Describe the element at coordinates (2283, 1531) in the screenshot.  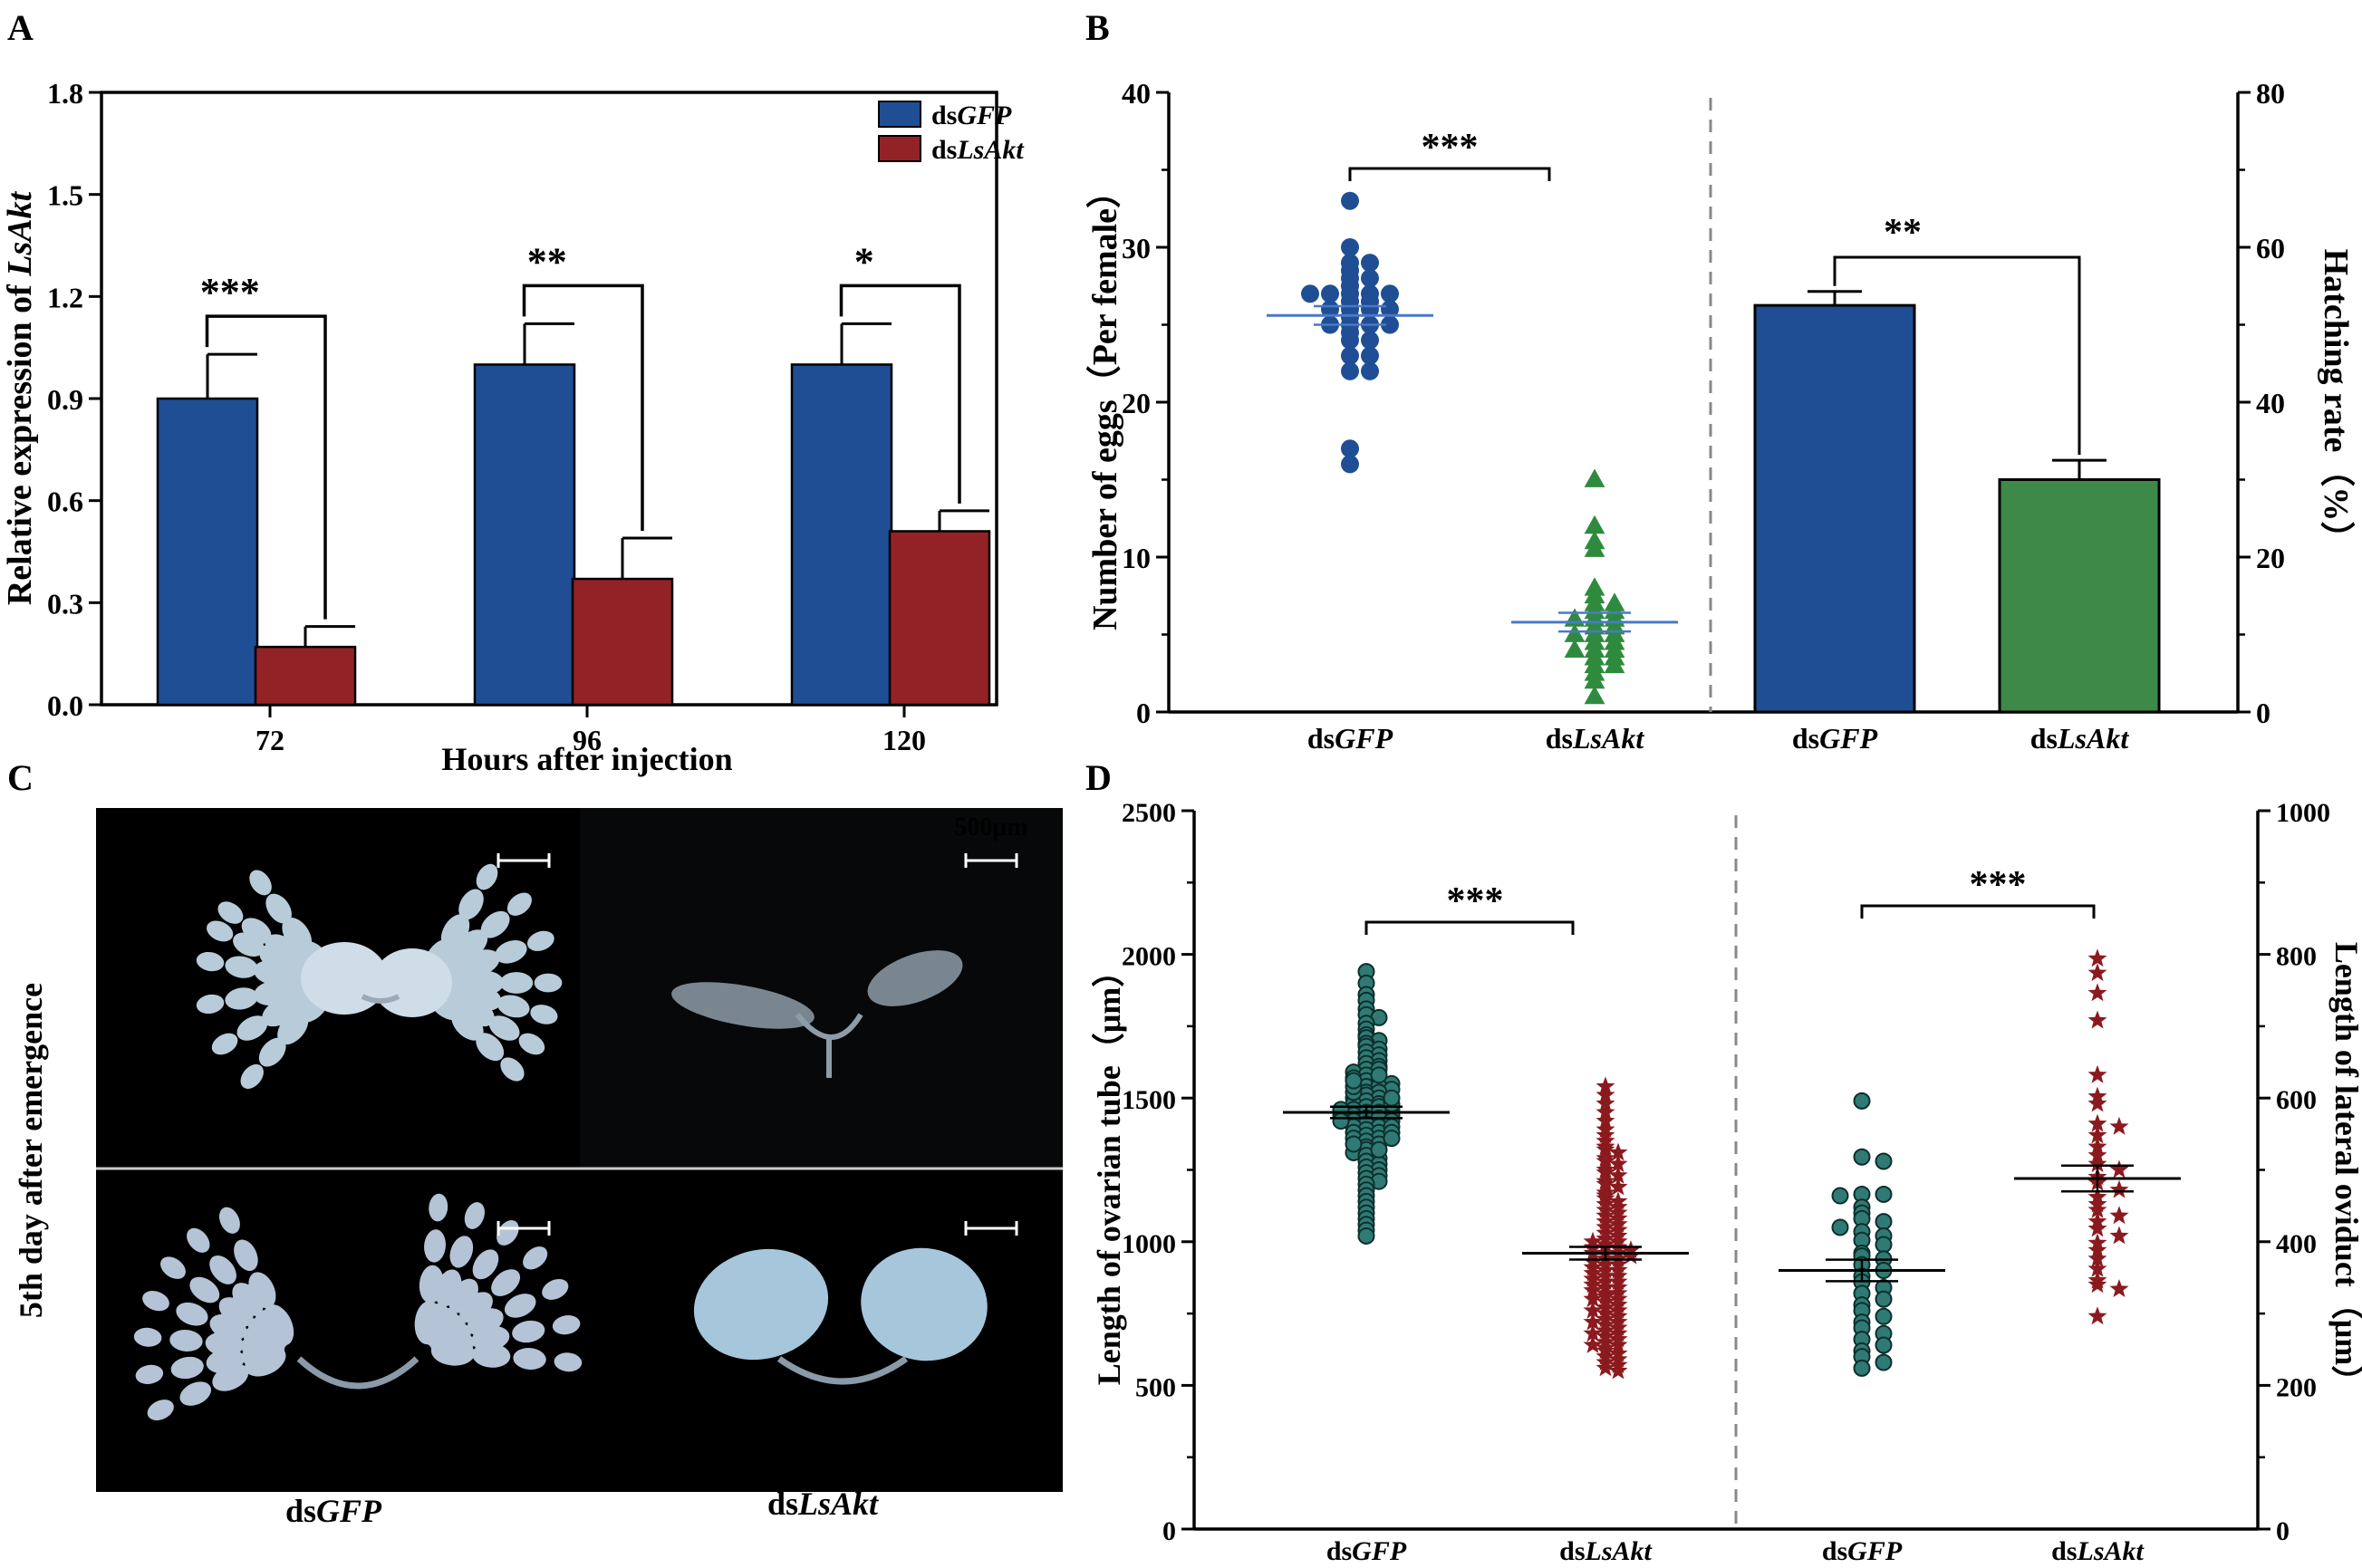
I see `right-tick-label: 0` at that location.